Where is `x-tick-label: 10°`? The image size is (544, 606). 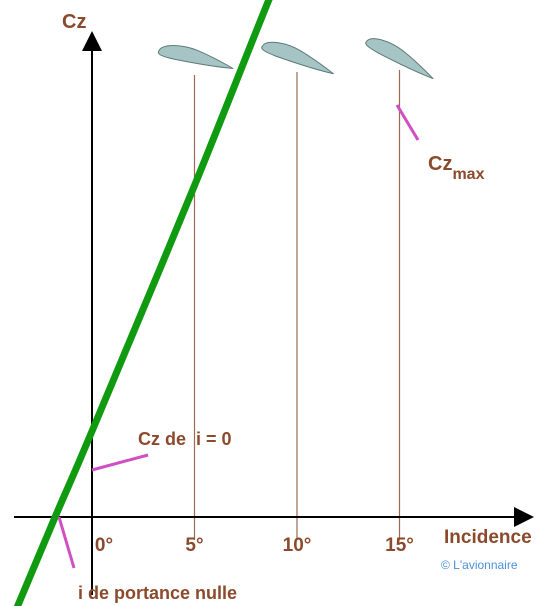 x-tick-label: 10° is located at coordinates (297, 545).